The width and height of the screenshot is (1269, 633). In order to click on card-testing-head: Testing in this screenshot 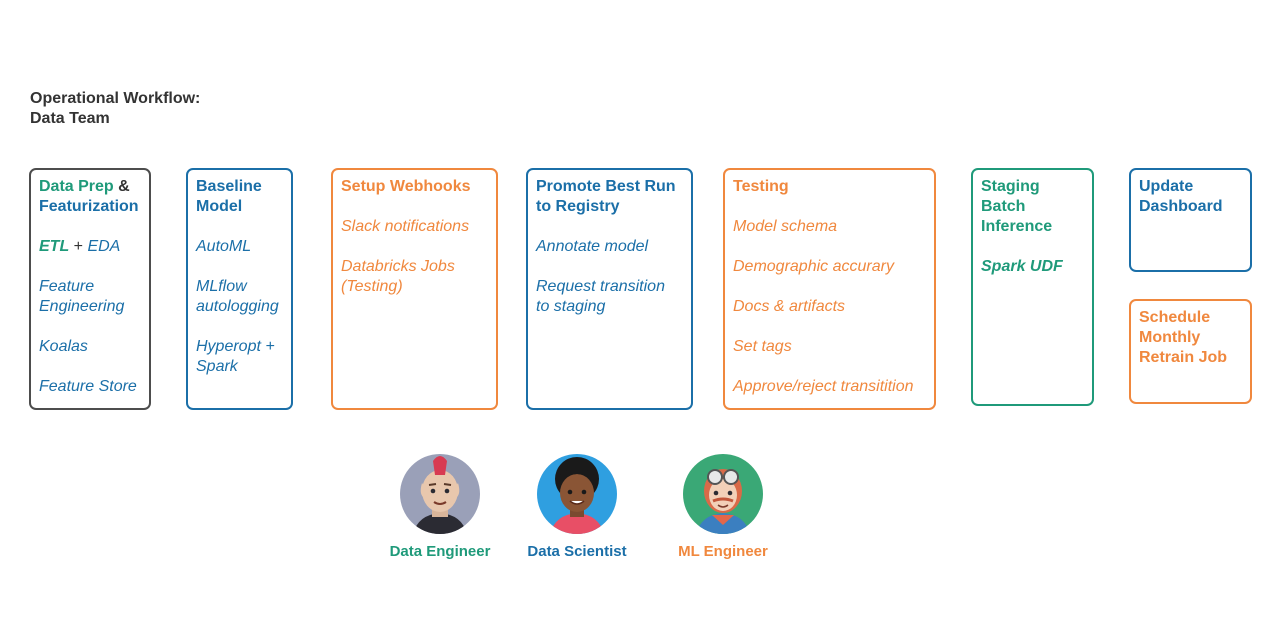, I will do `click(761, 186)`.